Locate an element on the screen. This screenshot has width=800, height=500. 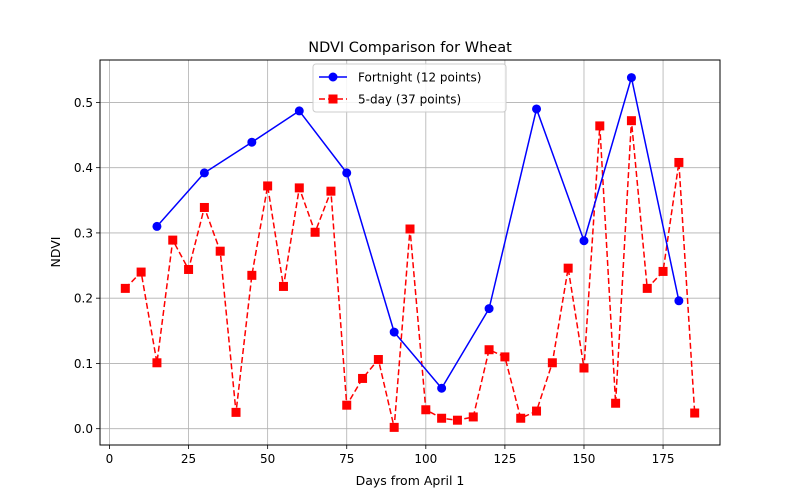
legend-label: Fortnight (12 points) is located at coordinates (419, 78).